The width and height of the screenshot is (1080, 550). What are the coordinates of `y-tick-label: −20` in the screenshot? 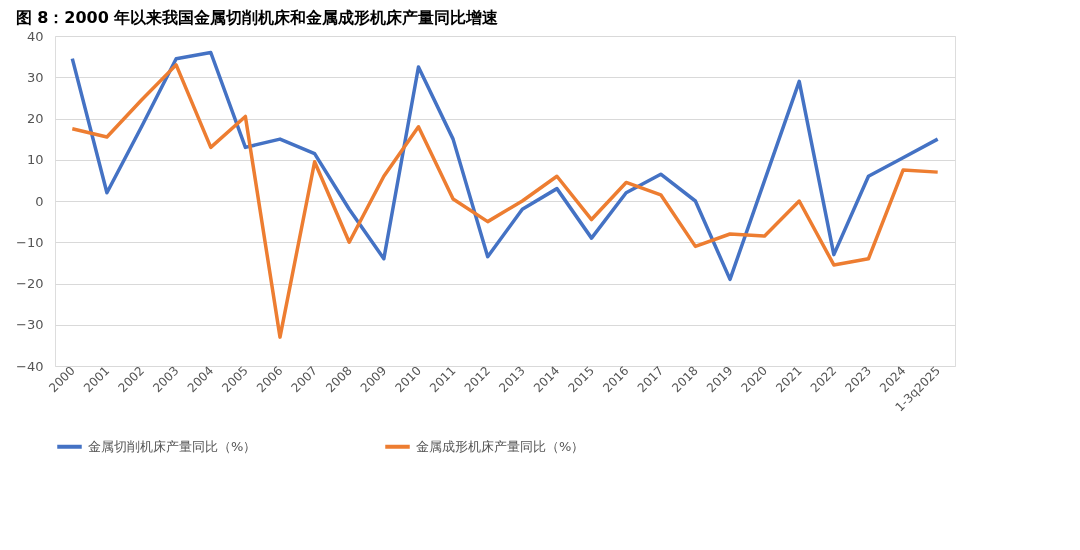 It's located at (30, 283).